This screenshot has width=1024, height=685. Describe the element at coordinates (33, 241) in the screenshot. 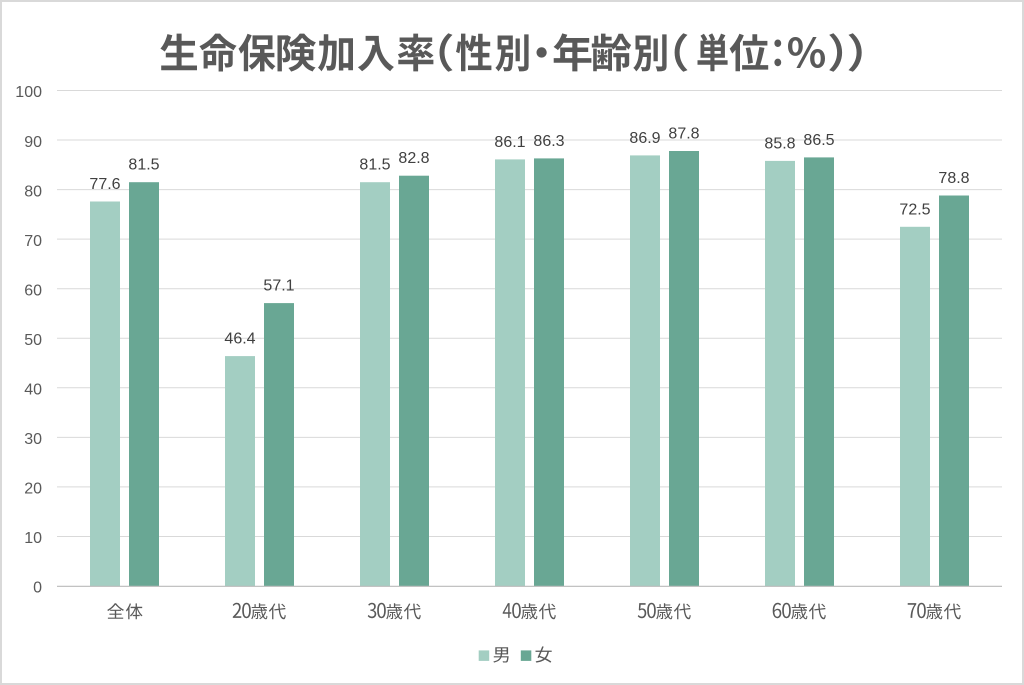

I see `svg-text: 70` at that location.